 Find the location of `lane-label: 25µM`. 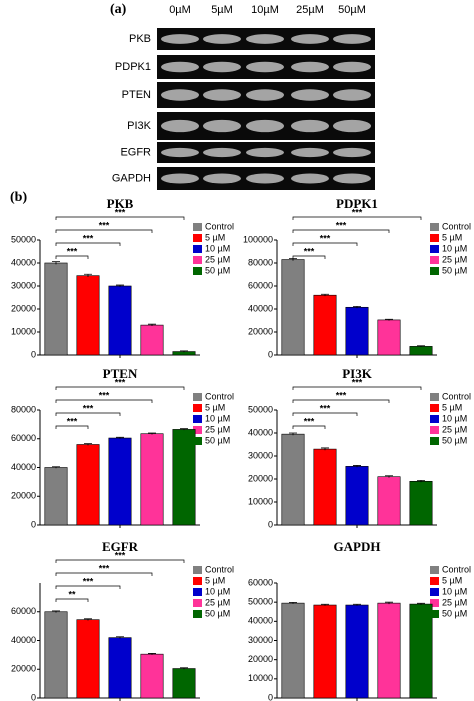

lane-label: 25µM is located at coordinates (310, 10).